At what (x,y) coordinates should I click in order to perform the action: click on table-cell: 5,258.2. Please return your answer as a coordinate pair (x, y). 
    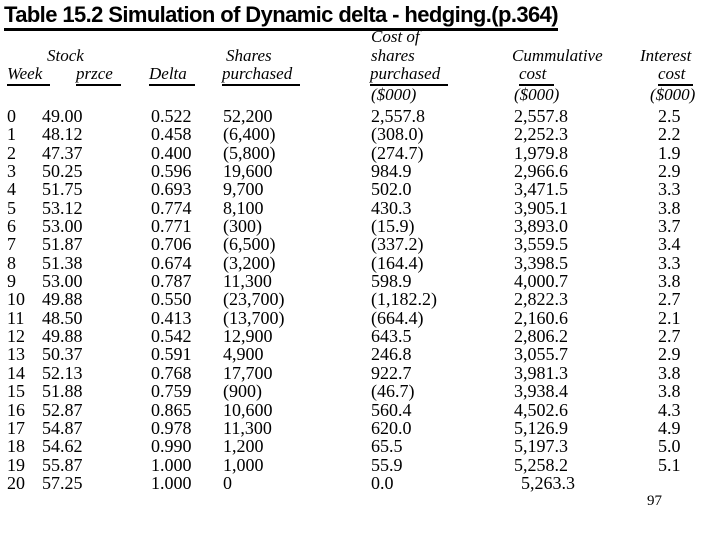
    Looking at the image, I should click on (541, 464).